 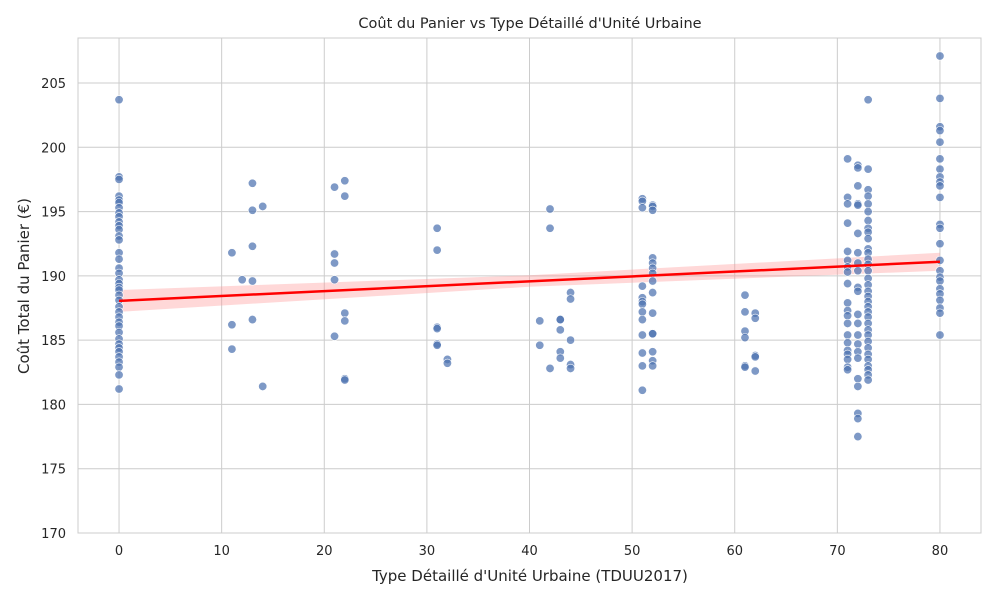 I want to click on x-tick-label: 50, so click(x=632, y=551).